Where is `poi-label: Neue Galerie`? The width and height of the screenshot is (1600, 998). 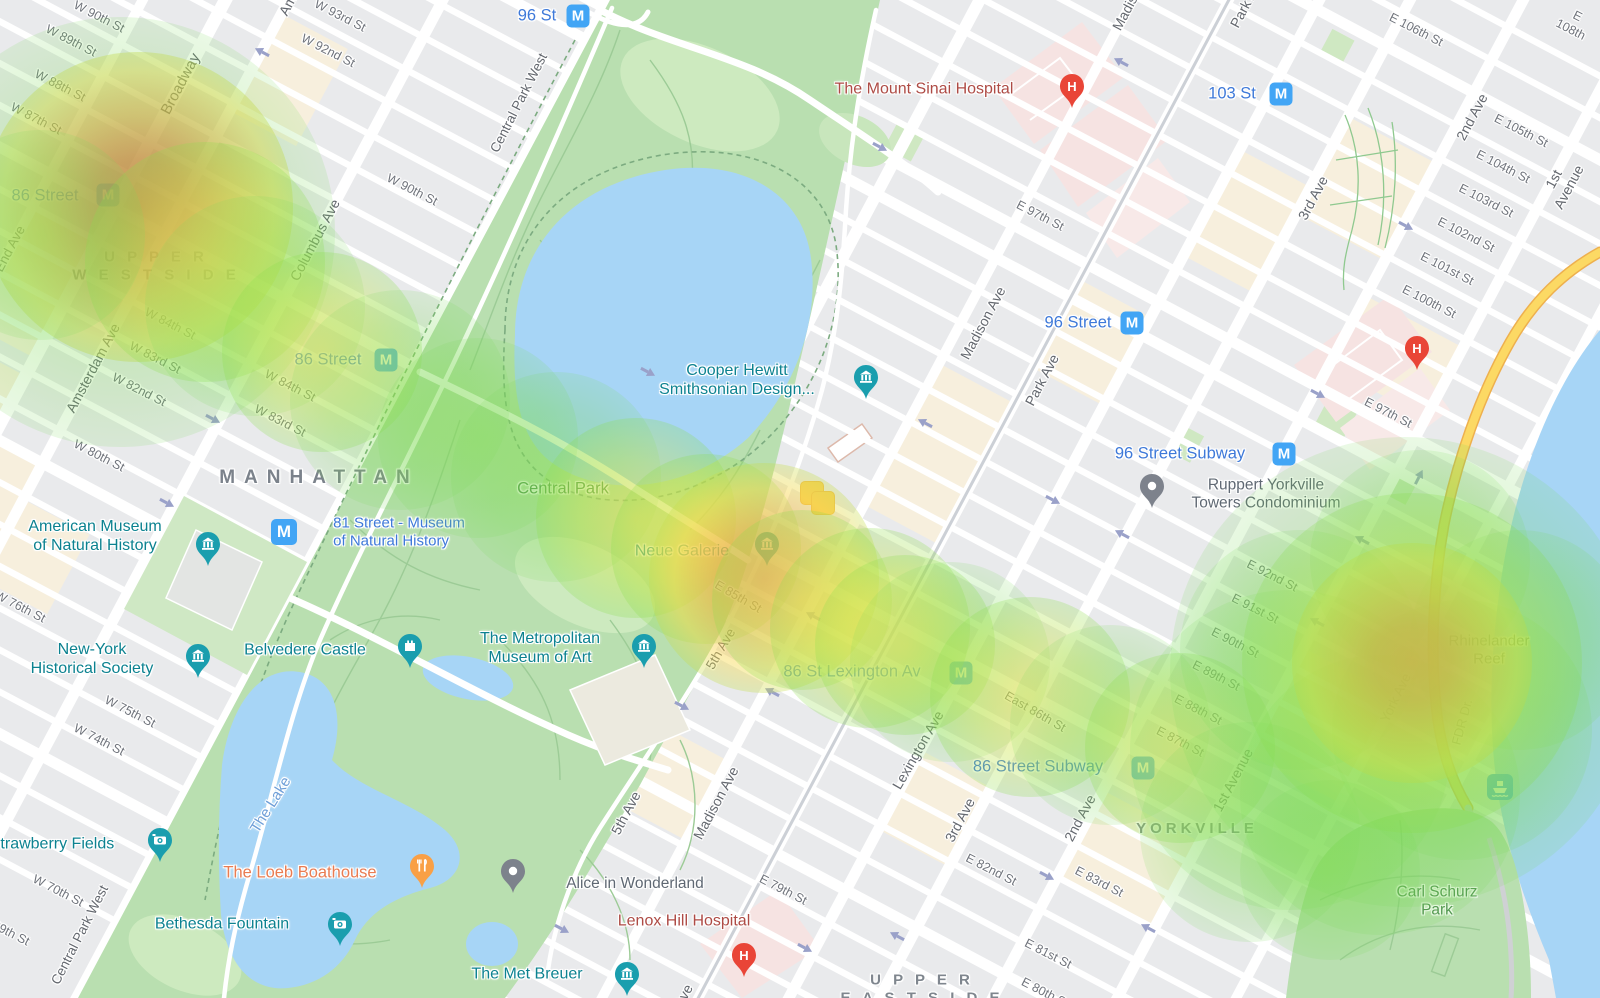
poi-label: Neue Galerie is located at coordinates (682, 551).